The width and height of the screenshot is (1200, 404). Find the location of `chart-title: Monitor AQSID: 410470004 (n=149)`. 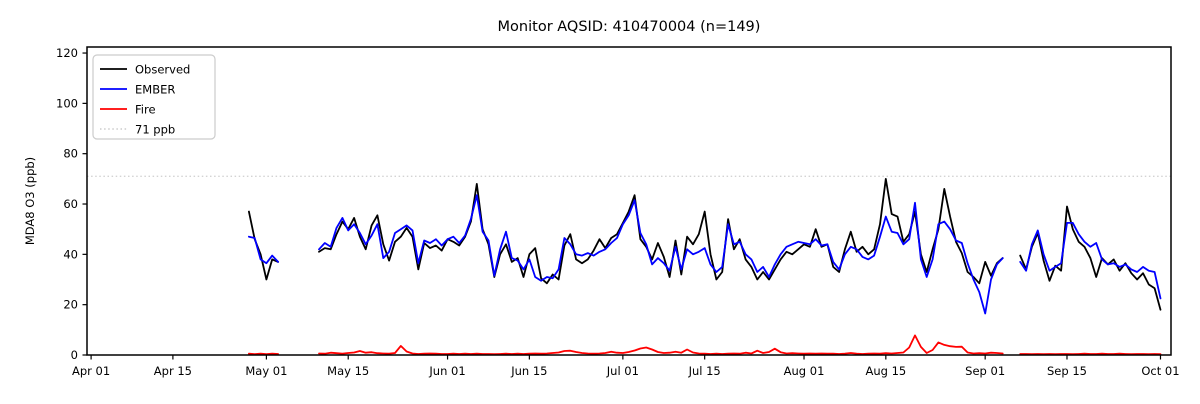

chart-title: Monitor AQSID: 410470004 (n=149) is located at coordinates (629, 27).